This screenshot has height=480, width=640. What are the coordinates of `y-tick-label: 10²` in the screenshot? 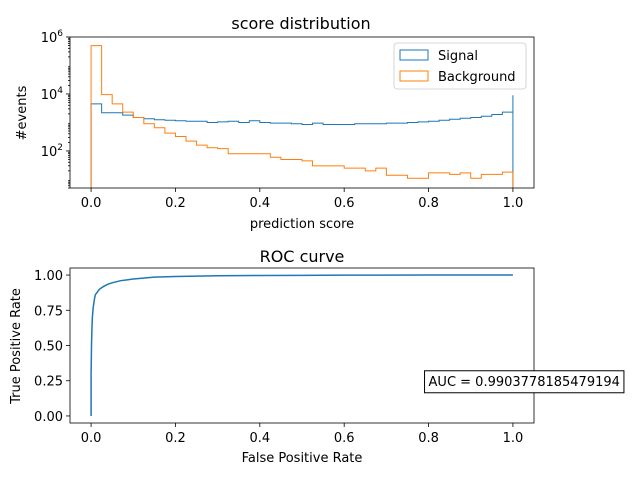 It's located at (52, 151).